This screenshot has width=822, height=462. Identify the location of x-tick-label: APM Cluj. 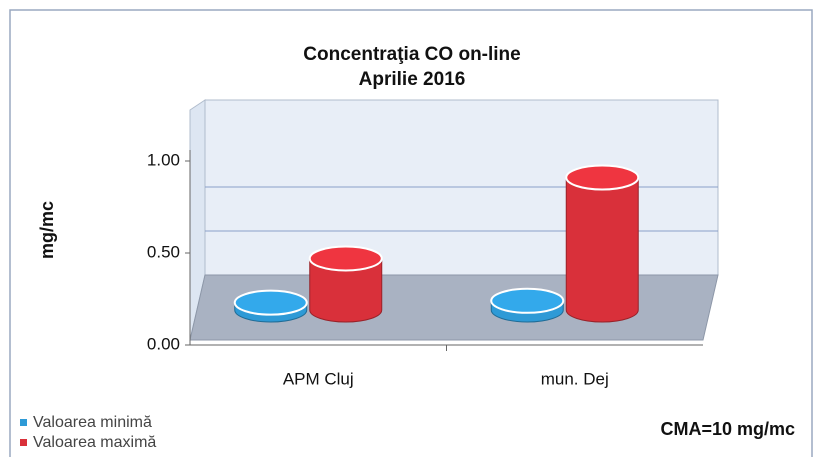
(318, 378).